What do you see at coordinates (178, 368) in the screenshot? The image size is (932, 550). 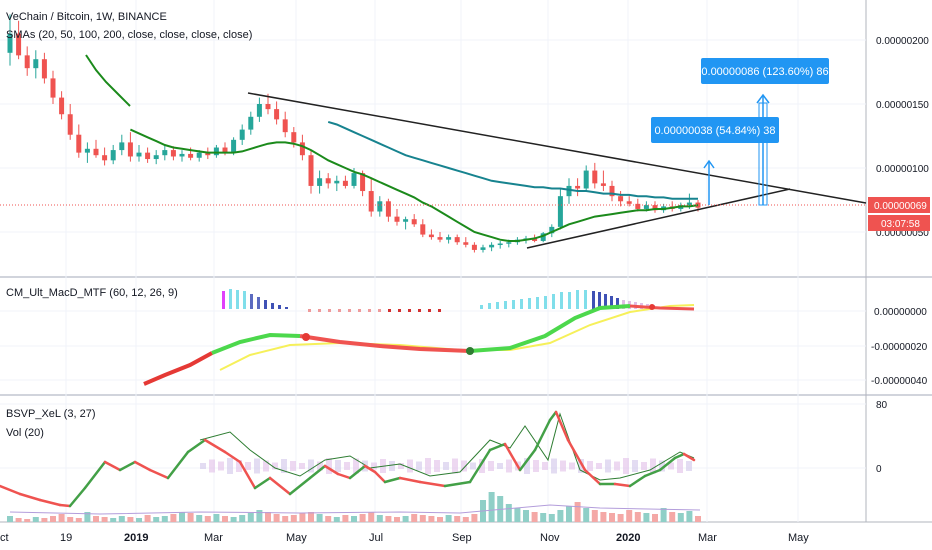 I see `macd-line-red` at bounding box center [178, 368].